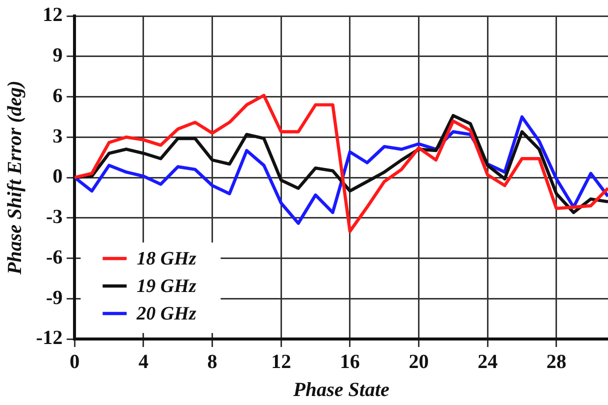 The image size is (608, 405). Describe the element at coordinates (556, 362) in the screenshot. I see `x-tick-label: 28` at that location.